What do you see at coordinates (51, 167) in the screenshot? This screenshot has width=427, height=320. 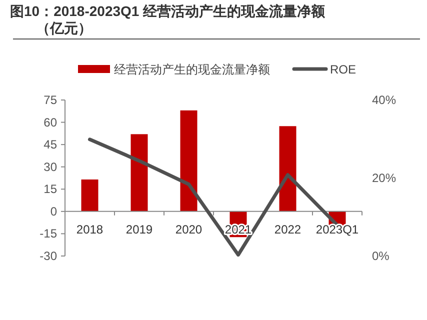 I see `y-tick-label: 30` at bounding box center [51, 167].